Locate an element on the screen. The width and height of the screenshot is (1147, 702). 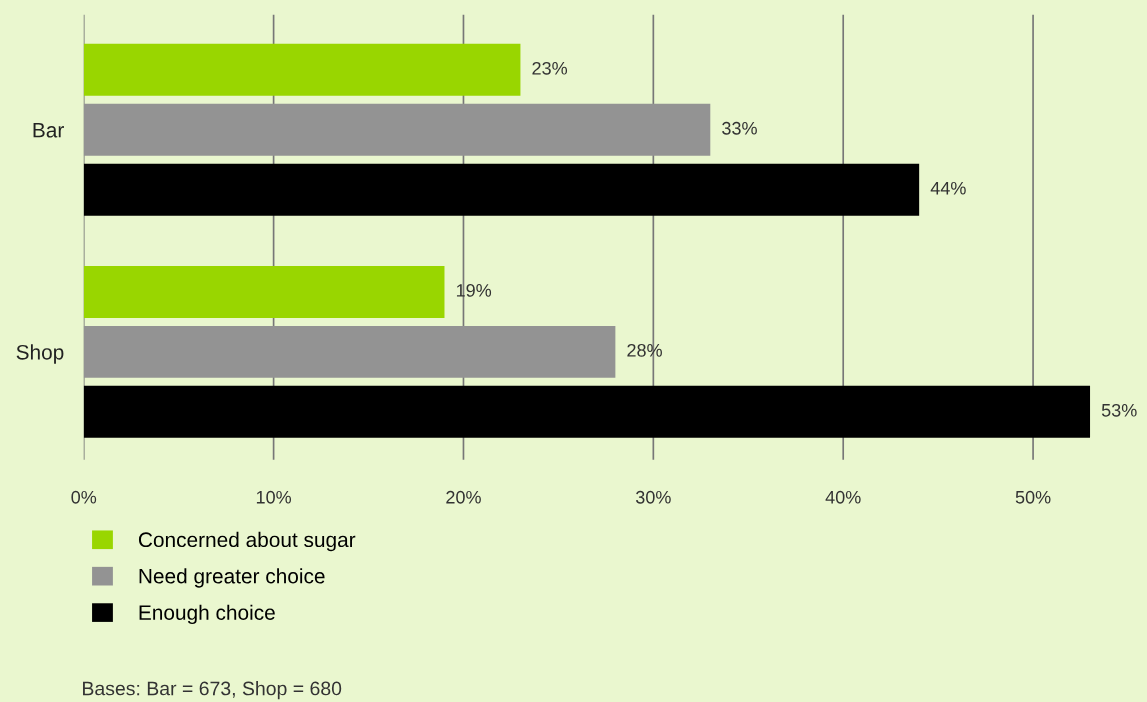
legend-label: Concerned about sugar is located at coordinates (247, 541).